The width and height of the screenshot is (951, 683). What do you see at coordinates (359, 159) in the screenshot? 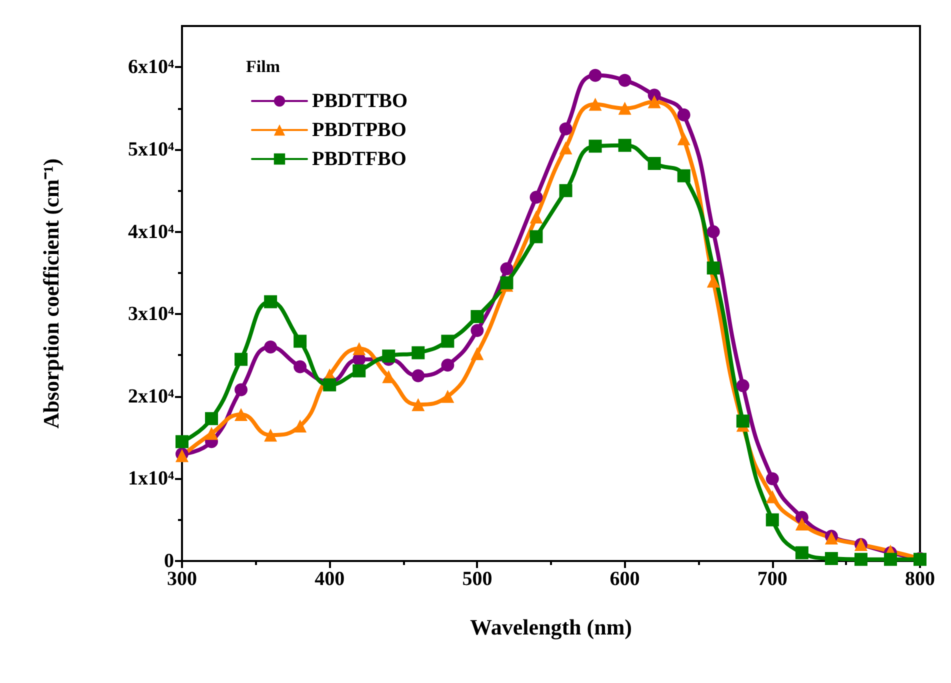
I see `legend-label: PBDTFBO` at bounding box center [359, 159].